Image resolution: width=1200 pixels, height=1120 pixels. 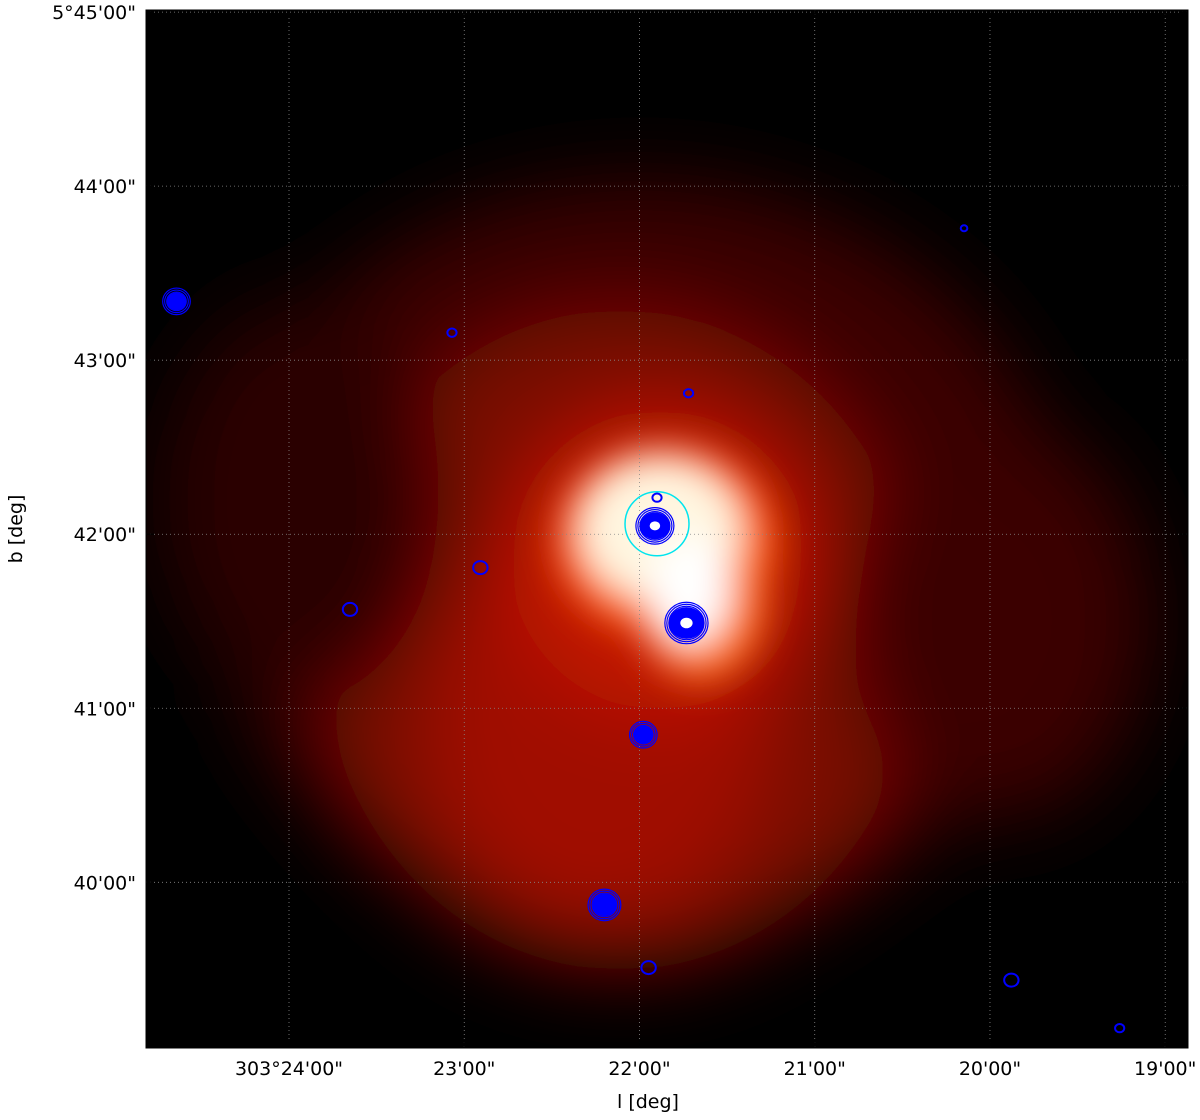 I want to click on y-axis-label: b [deg], so click(x=16, y=529).